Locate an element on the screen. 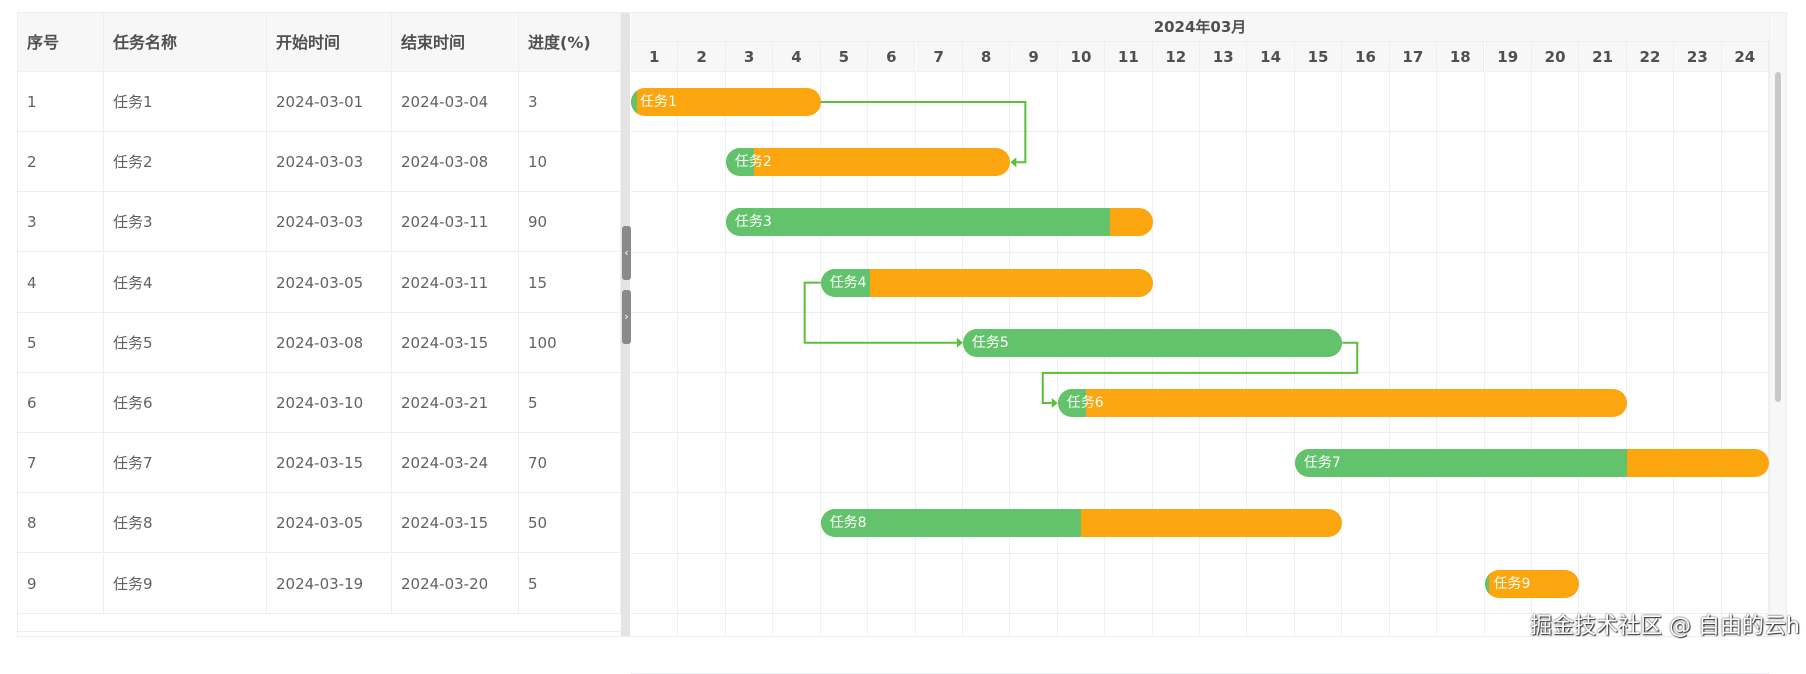  scrollbar-thumb is located at coordinates (1778, 237).